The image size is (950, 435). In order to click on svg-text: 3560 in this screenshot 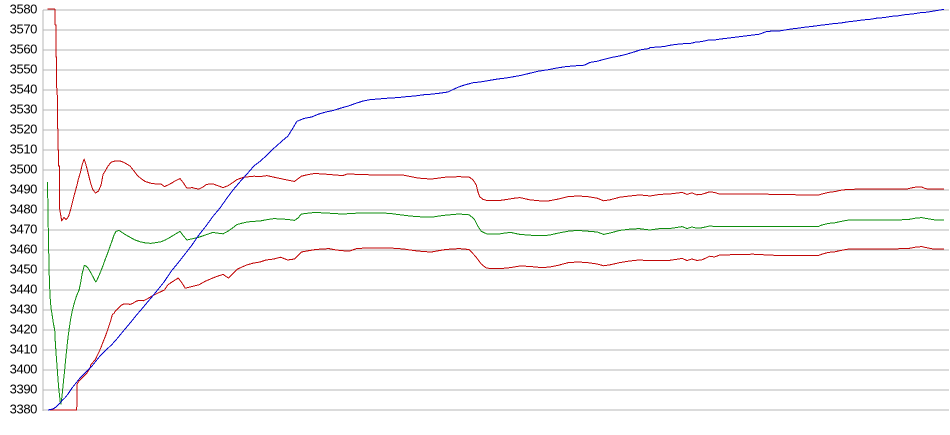, I will do `click(23, 48)`.